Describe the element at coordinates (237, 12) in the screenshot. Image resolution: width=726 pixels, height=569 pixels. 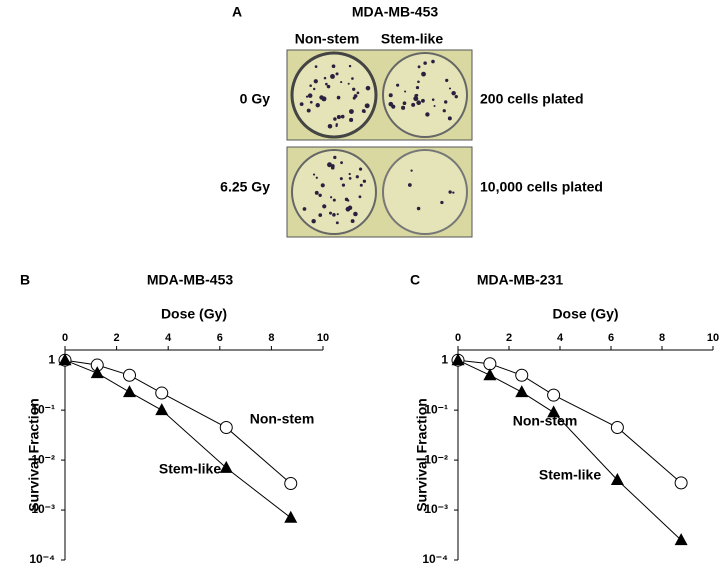
I see `panel-label: A` at that location.